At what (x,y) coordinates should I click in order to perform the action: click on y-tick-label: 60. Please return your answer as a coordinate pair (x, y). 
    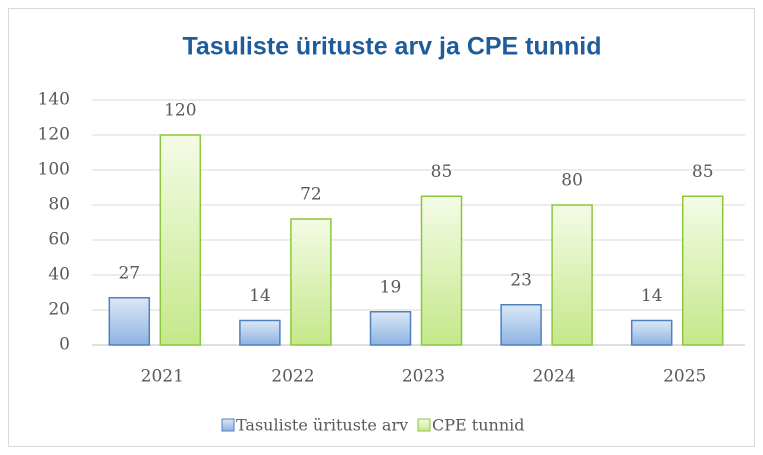
    Looking at the image, I should click on (59, 240).